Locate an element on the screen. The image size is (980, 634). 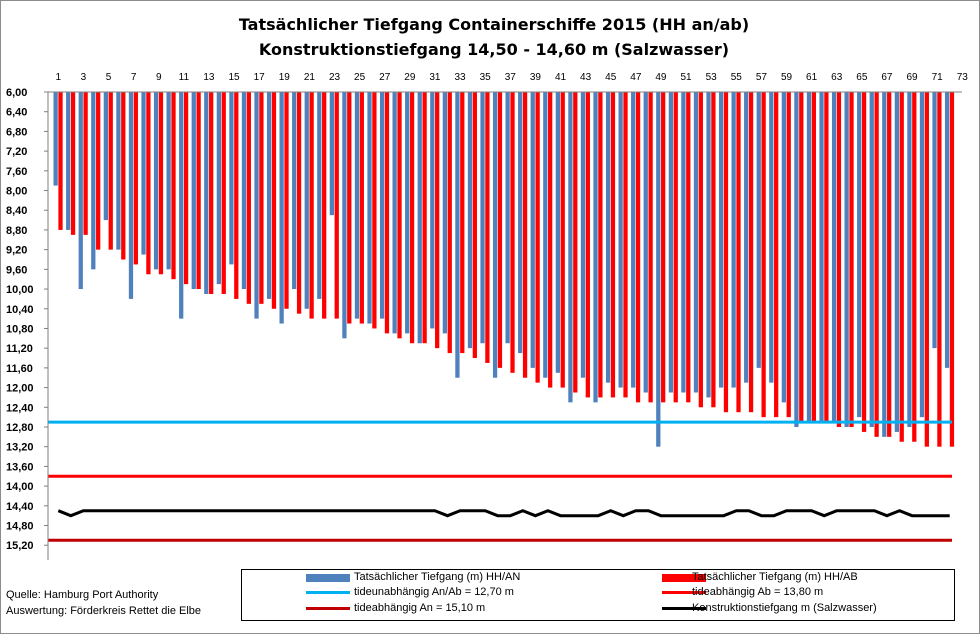
x-tick-label: 9 is located at coordinates (159, 77).